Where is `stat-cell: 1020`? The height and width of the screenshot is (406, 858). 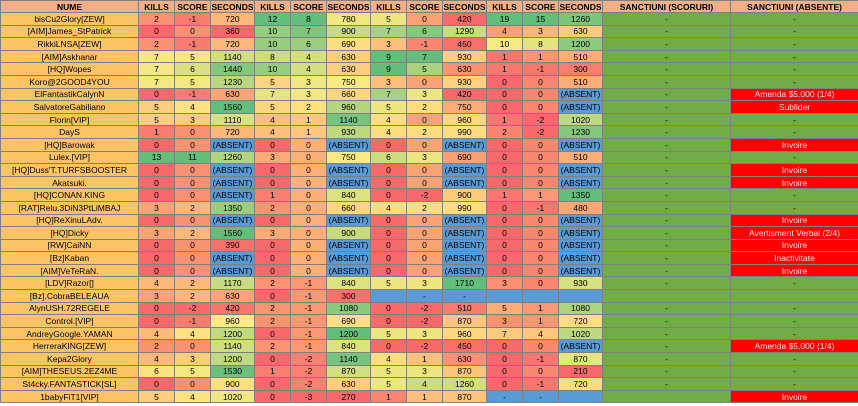 stat-cell: 1020 is located at coordinates (580, 333).